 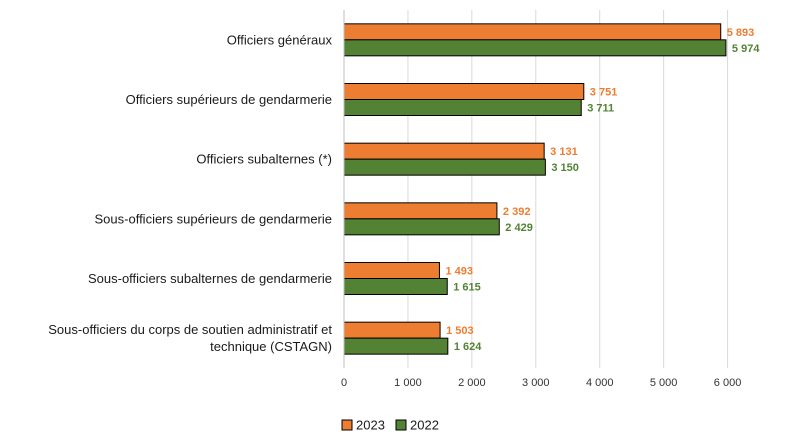 I want to click on value-label-2023: 3 751, so click(x=604, y=93).